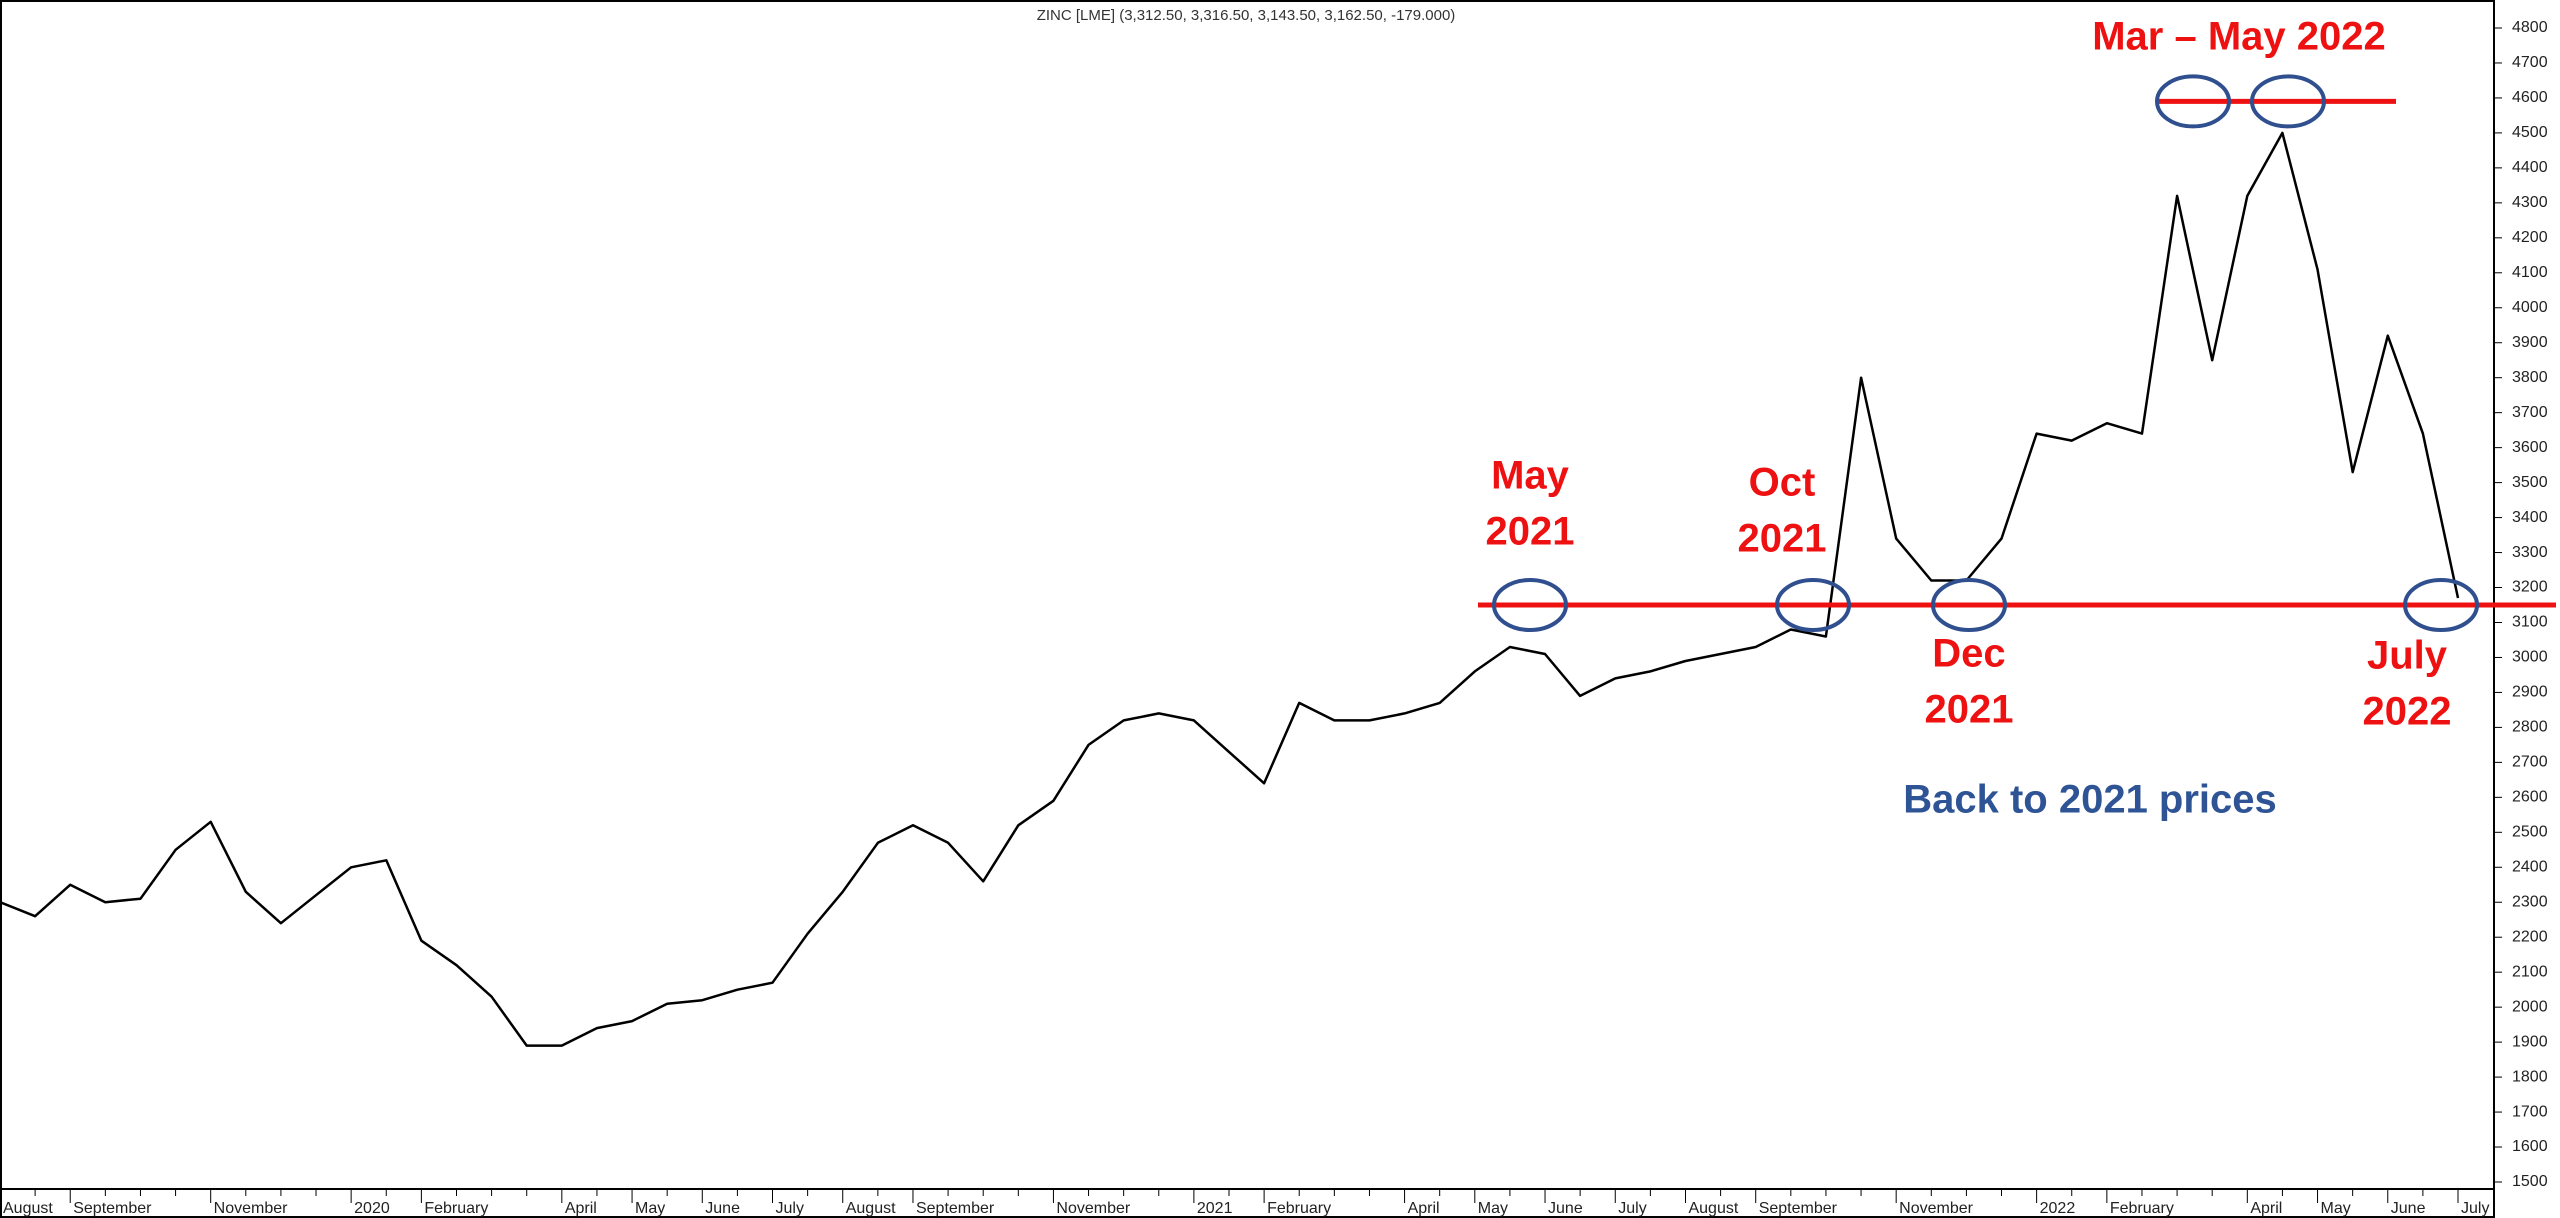 The width and height of the screenshot is (2560, 1218). I want to click on annotation: 2022, so click(2407, 712).